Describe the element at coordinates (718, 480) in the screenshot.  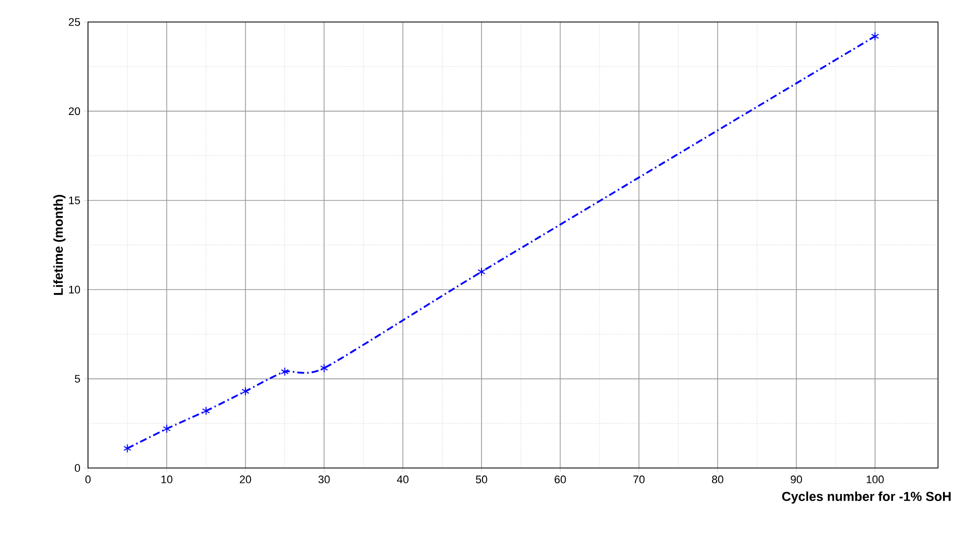
I see `x-tick-label: 80` at that location.